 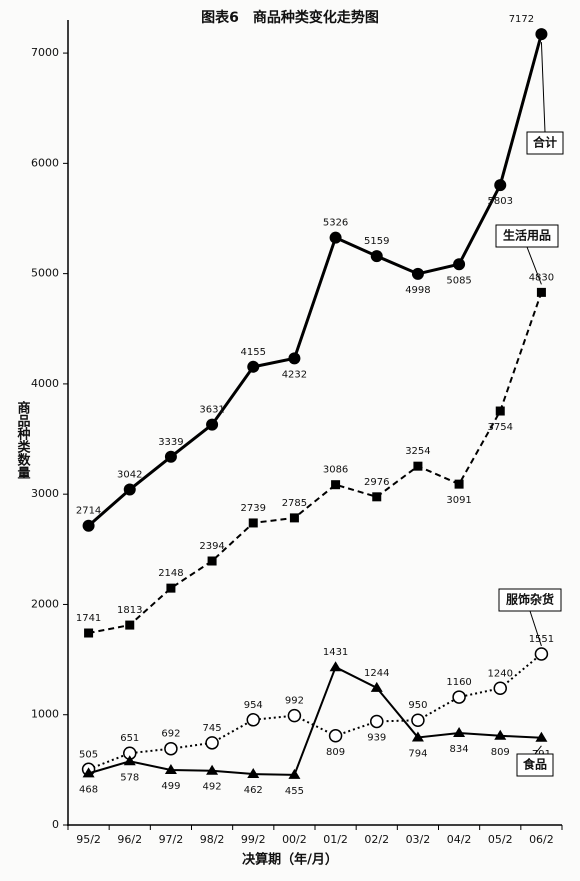 I want to click on value-label: 3091, so click(x=458, y=500).